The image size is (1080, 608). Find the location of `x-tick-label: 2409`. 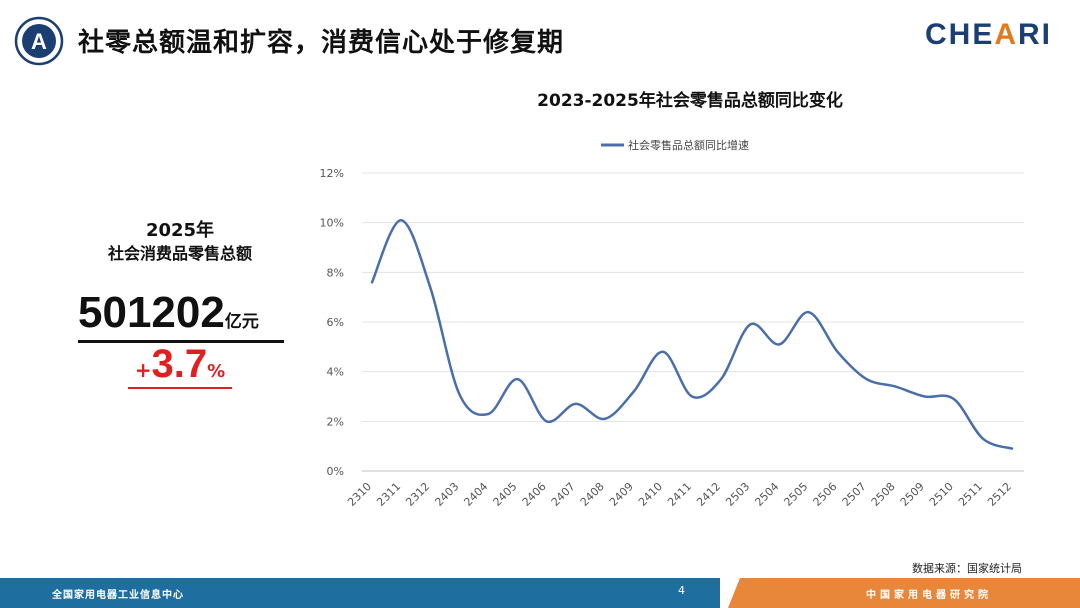

x-tick-label: 2409 is located at coordinates (621, 494).